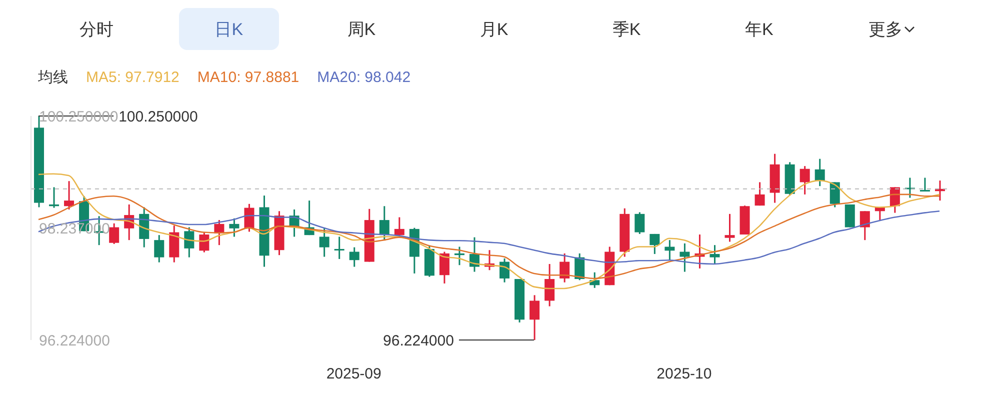 The width and height of the screenshot is (988, 400). I want to click on text: 年K, so click(759, 29).